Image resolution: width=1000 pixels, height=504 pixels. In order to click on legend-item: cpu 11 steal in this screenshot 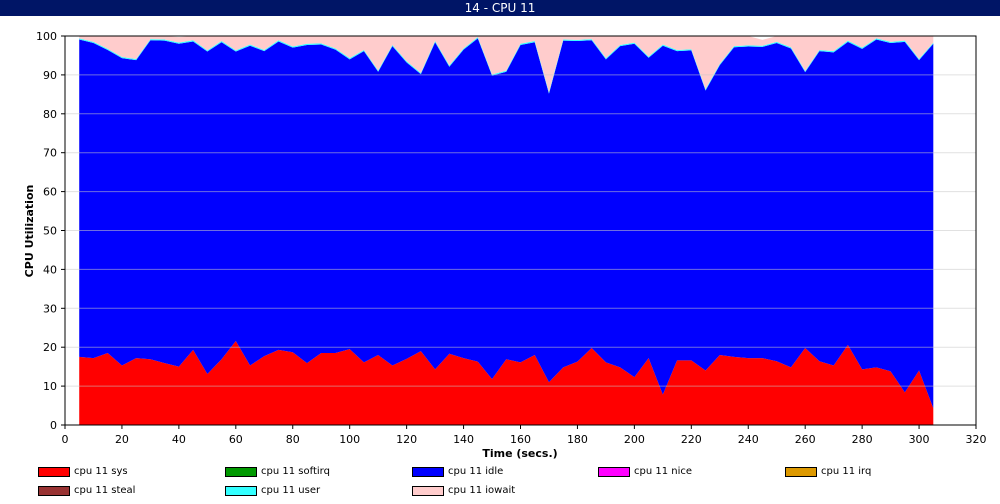, I will do `click(86, 492)`.